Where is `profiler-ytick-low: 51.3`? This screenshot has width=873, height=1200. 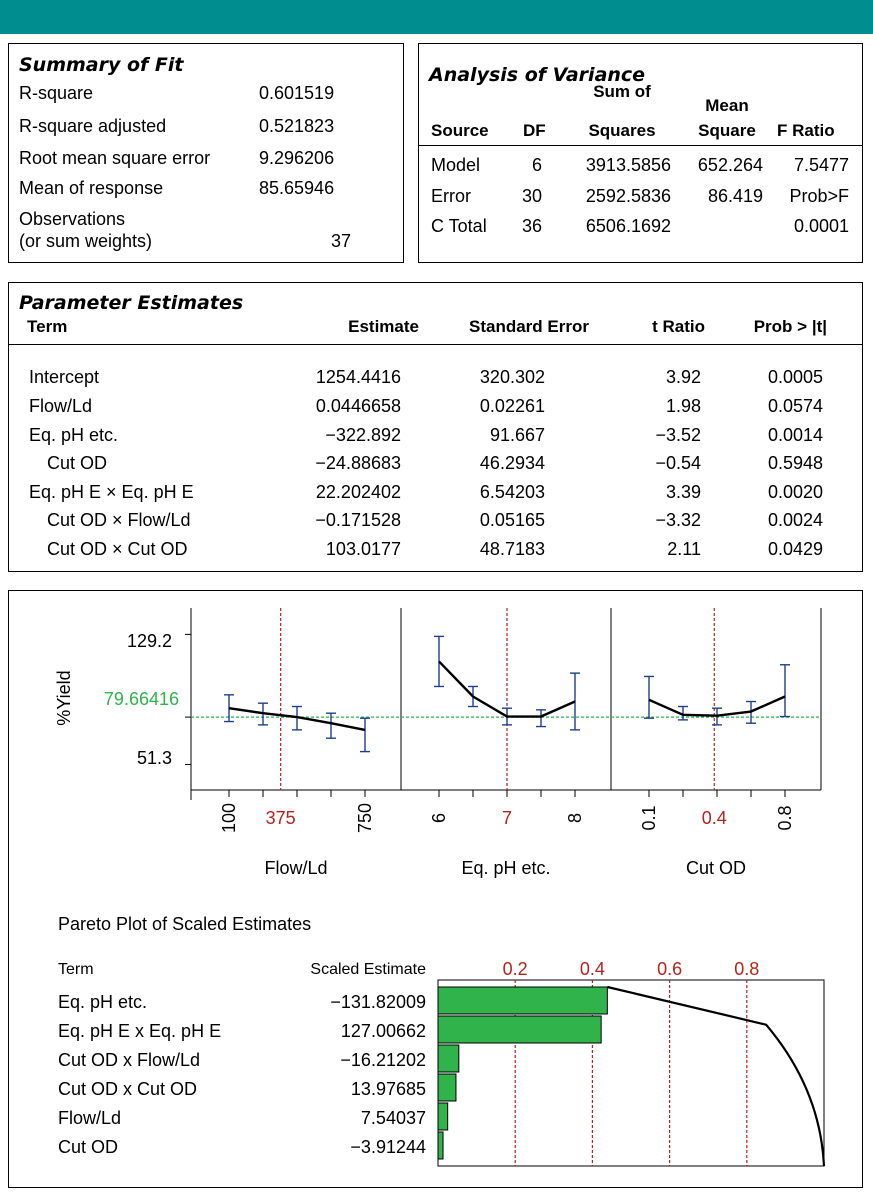
profiler-ytick-low: 51.3 is located at coordinates (154, 758).